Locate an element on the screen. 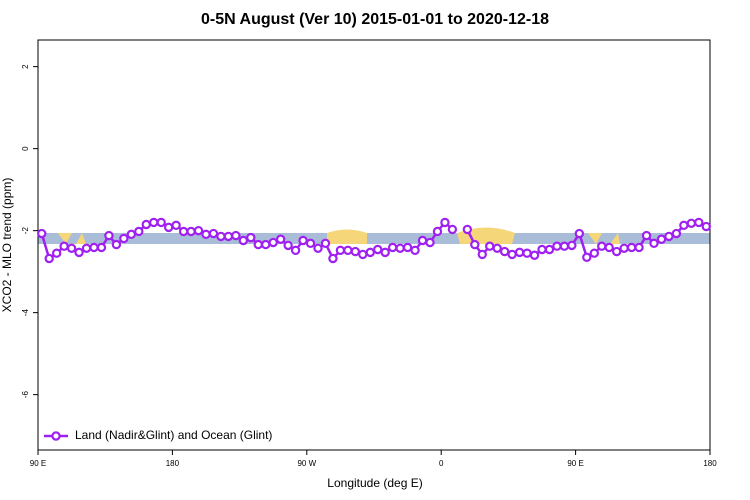 The height and width of the screenshot is (500, 750). legend-marker is located at coordinates (56, 436).